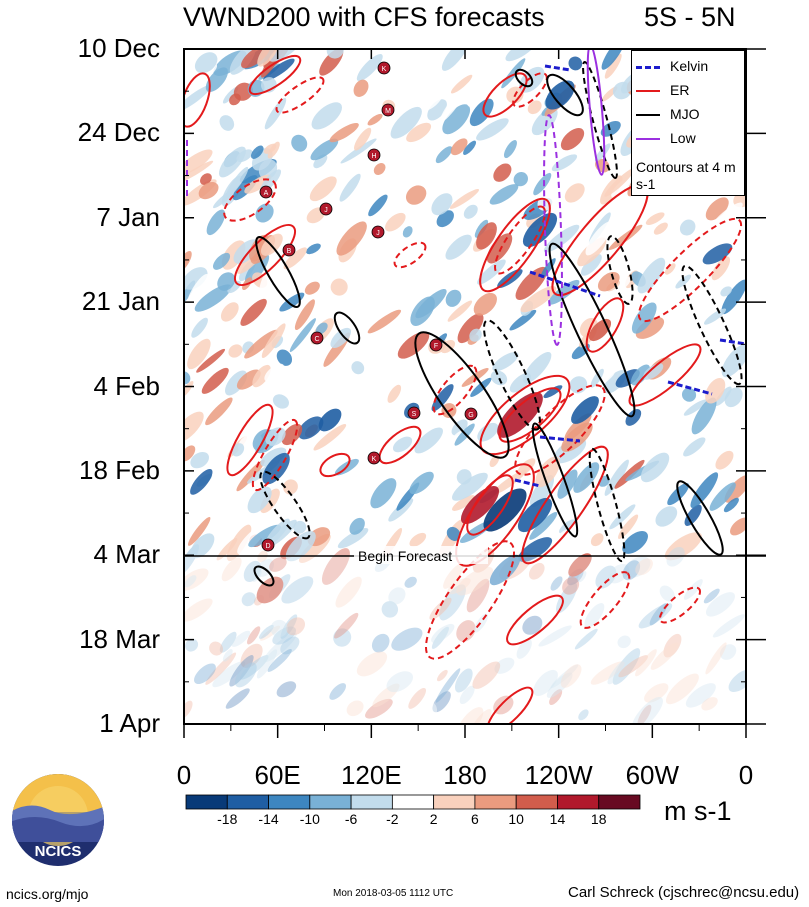  Describe the element at coordinates (662, 90) in the screenshot. I see `legend-er: ER` at that location.